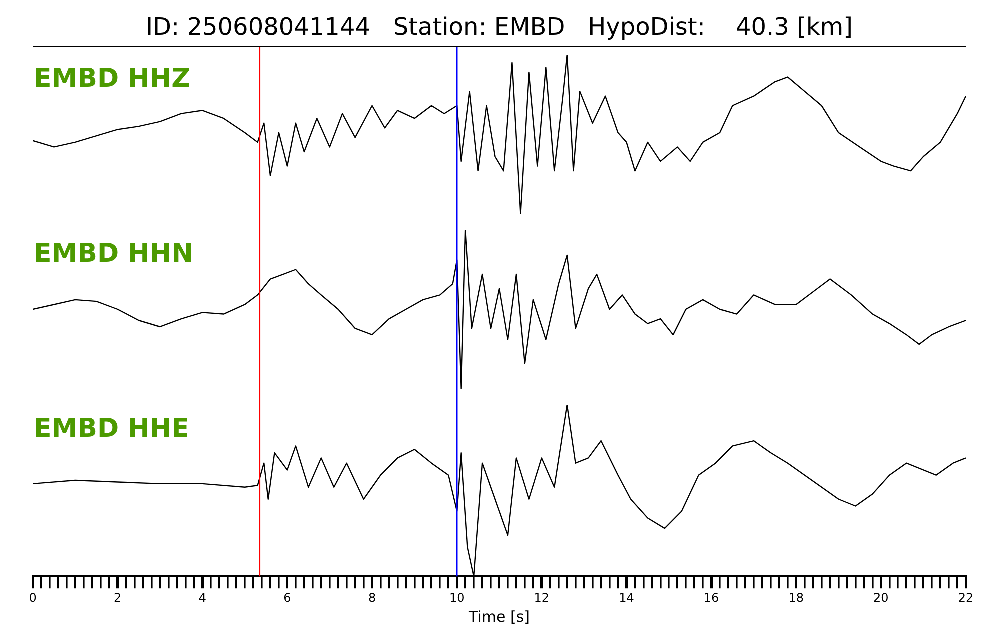 This screenshot has height=640, width=1000. I want to click on x-tick-label: 10, so click(457, 597).